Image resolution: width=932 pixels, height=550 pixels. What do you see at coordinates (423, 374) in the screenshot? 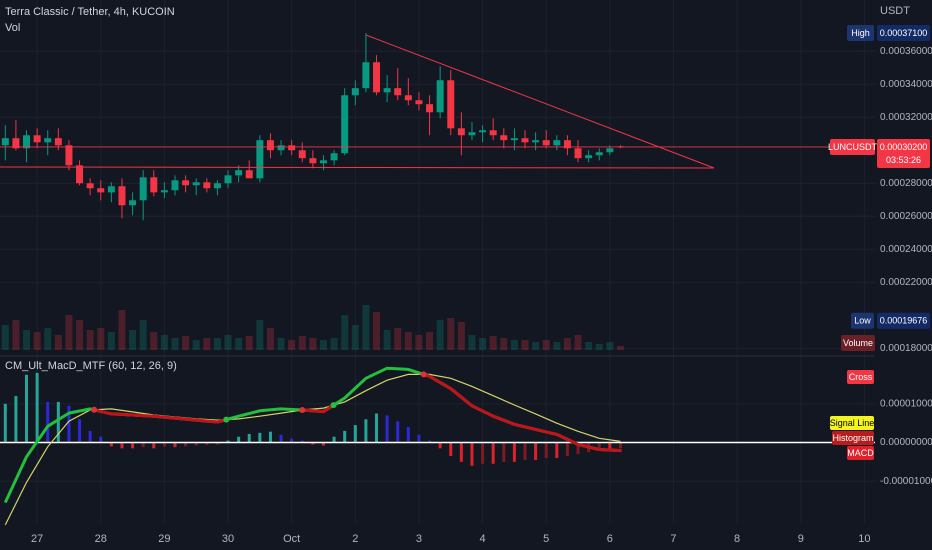
I see `cross-dot` at bounding box center [423, 374].